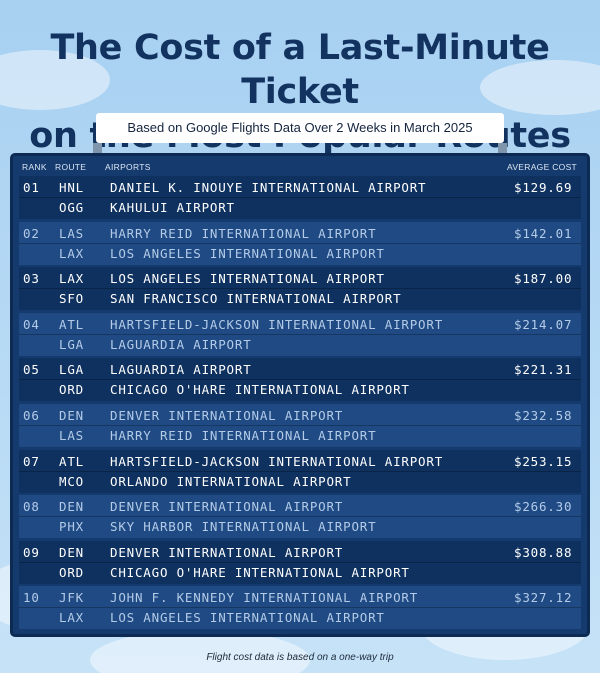 This screenshot has width=600, height=673. I want to click on average-cost: $232.58, so click(543, 415).